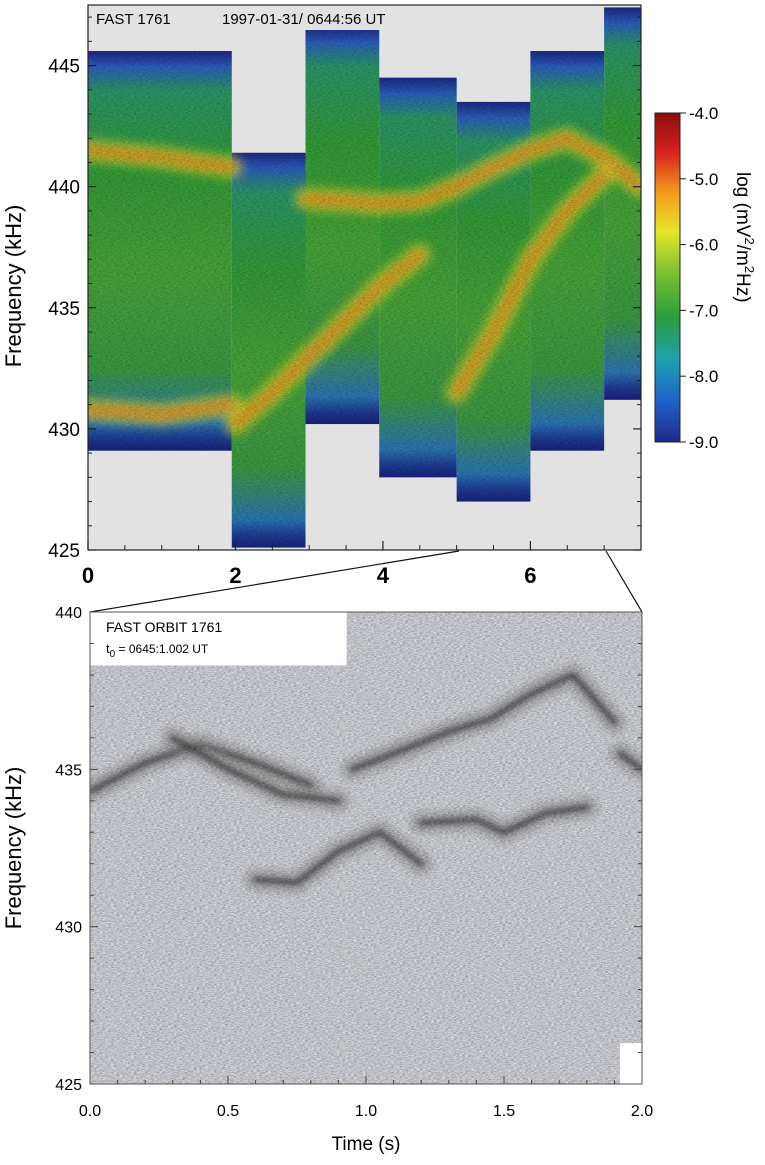  Describe the element at coordinates (667, 277) in the screenshot. I see `colorbar-gradient` at that location.